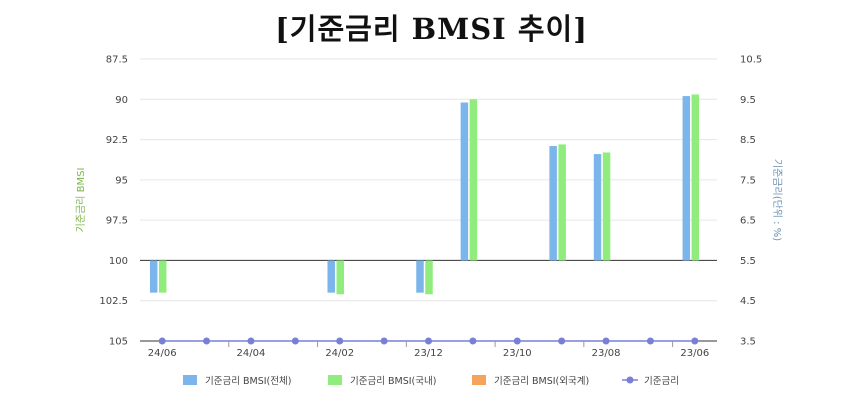 The image size is (863, 406). I want to click on legend-item: 기준금리 BMSI(국내), so click(382, 381).